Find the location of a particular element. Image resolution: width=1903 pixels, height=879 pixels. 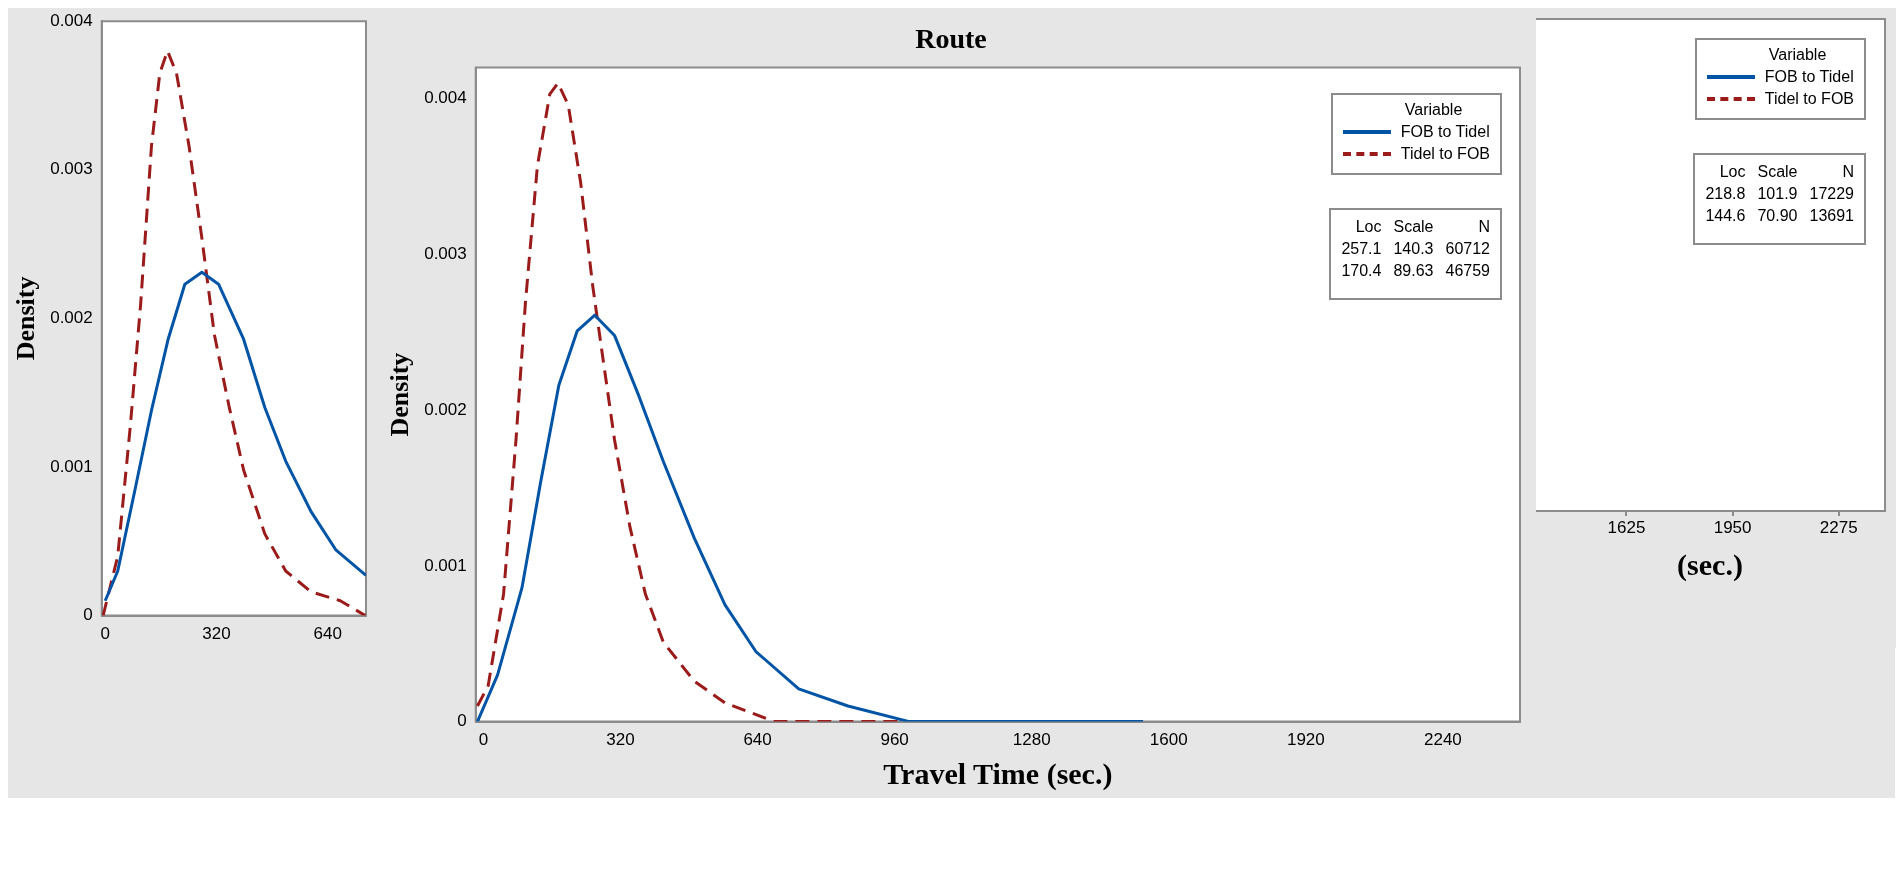

annotation: 170.4 89.63 46759 is located at coordinates (1415, 271).